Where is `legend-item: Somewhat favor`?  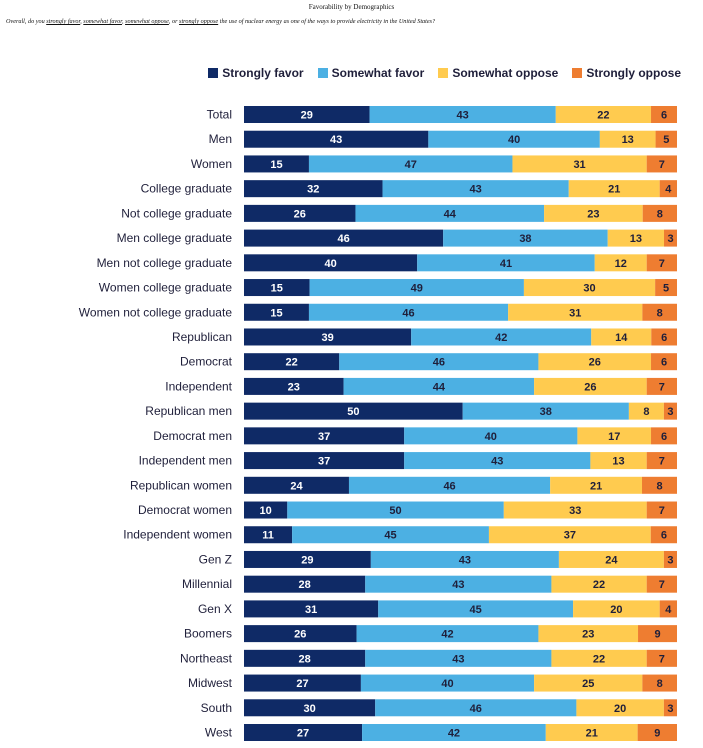 legend-item: Somewhat favor is located at coordinates (371, 73).